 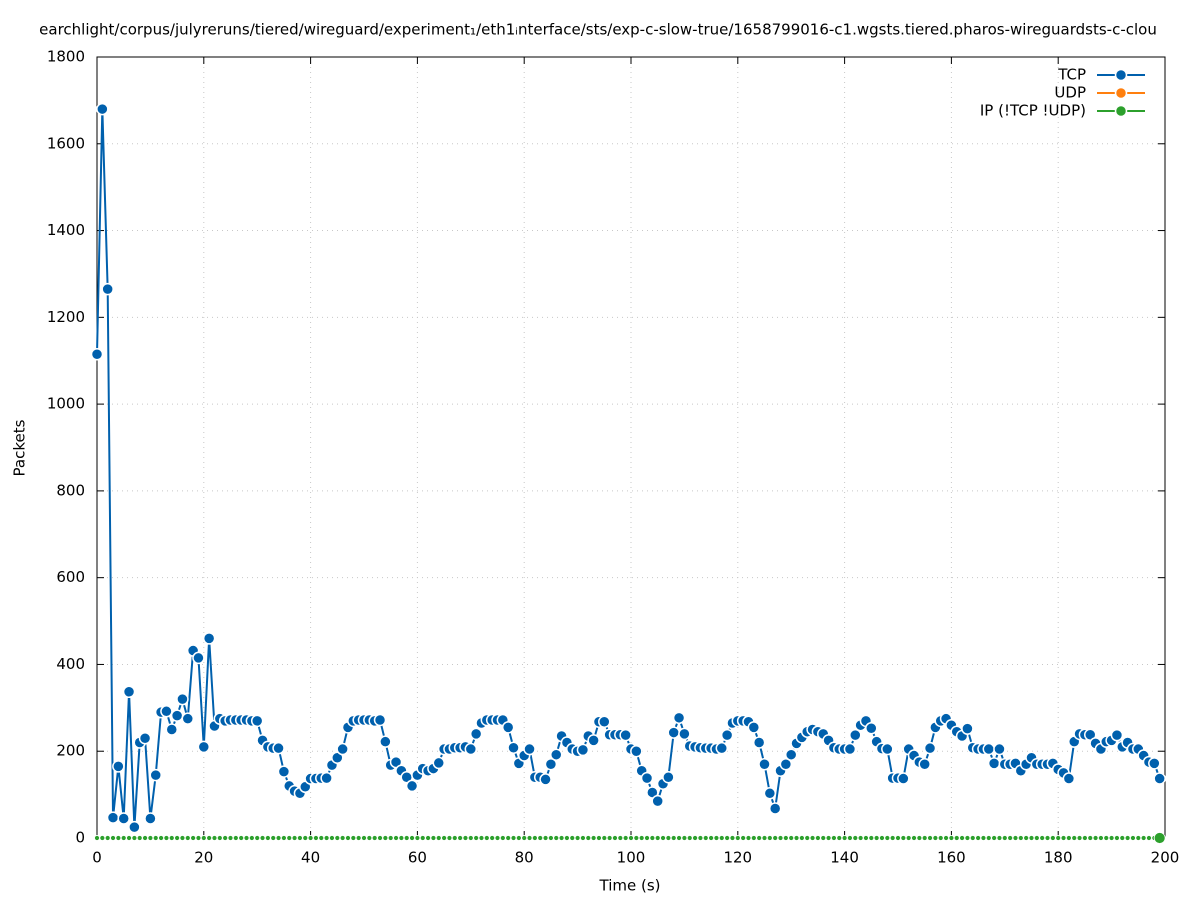 What do you see at coordinates (1121, 111) in the screenshot?
I see `legend-marker` at bounding box center [1121, 111].